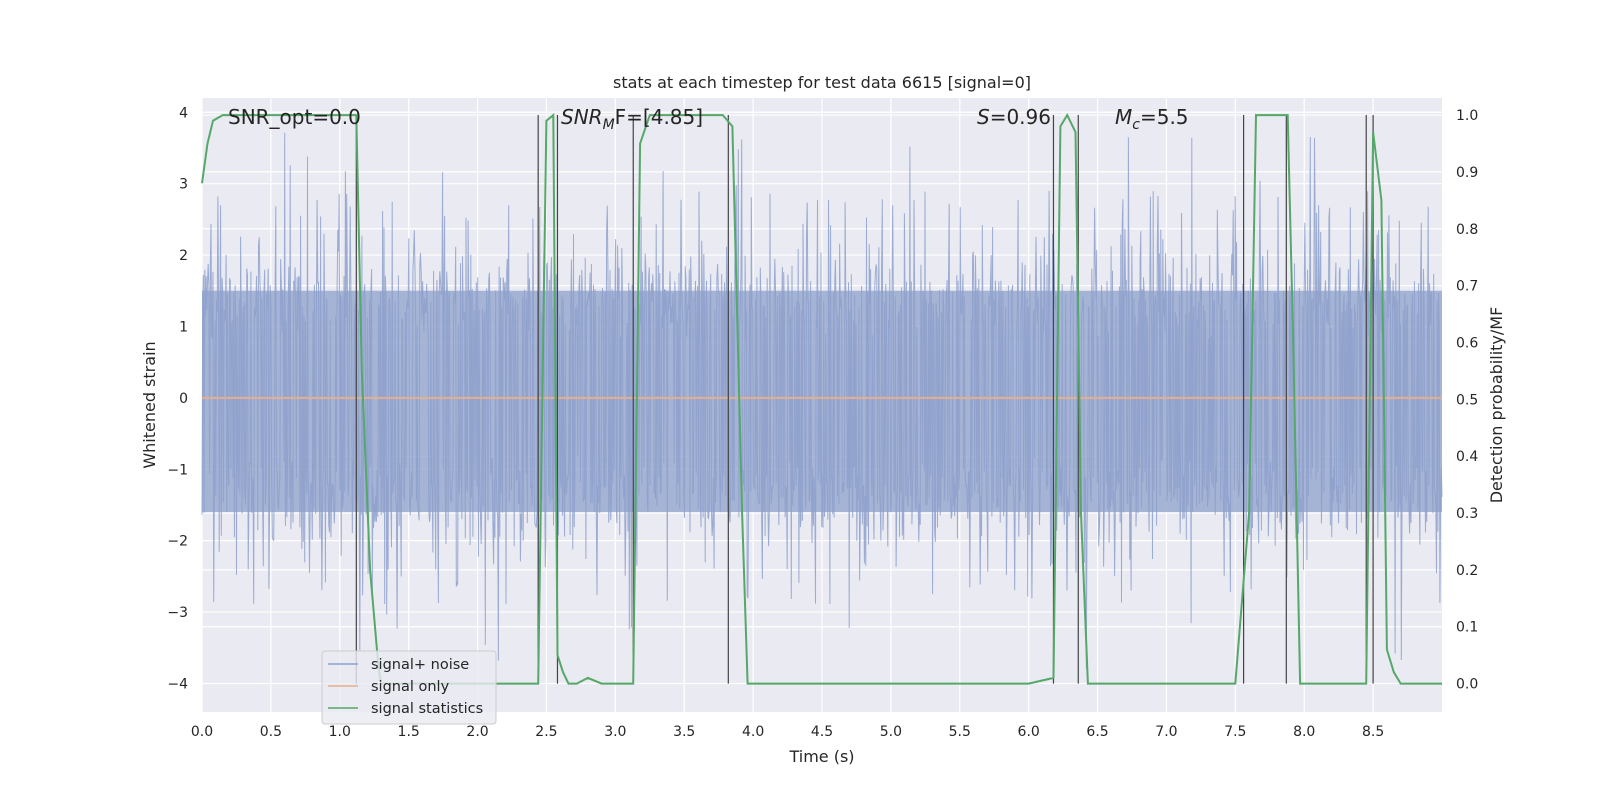 The height and width of the screenshot is (800, 1600). What do you see at coordinates (609, 125) in the screenshot?
I see `annotation-snr-mf-sub: M` at bounding box center [609, 125].